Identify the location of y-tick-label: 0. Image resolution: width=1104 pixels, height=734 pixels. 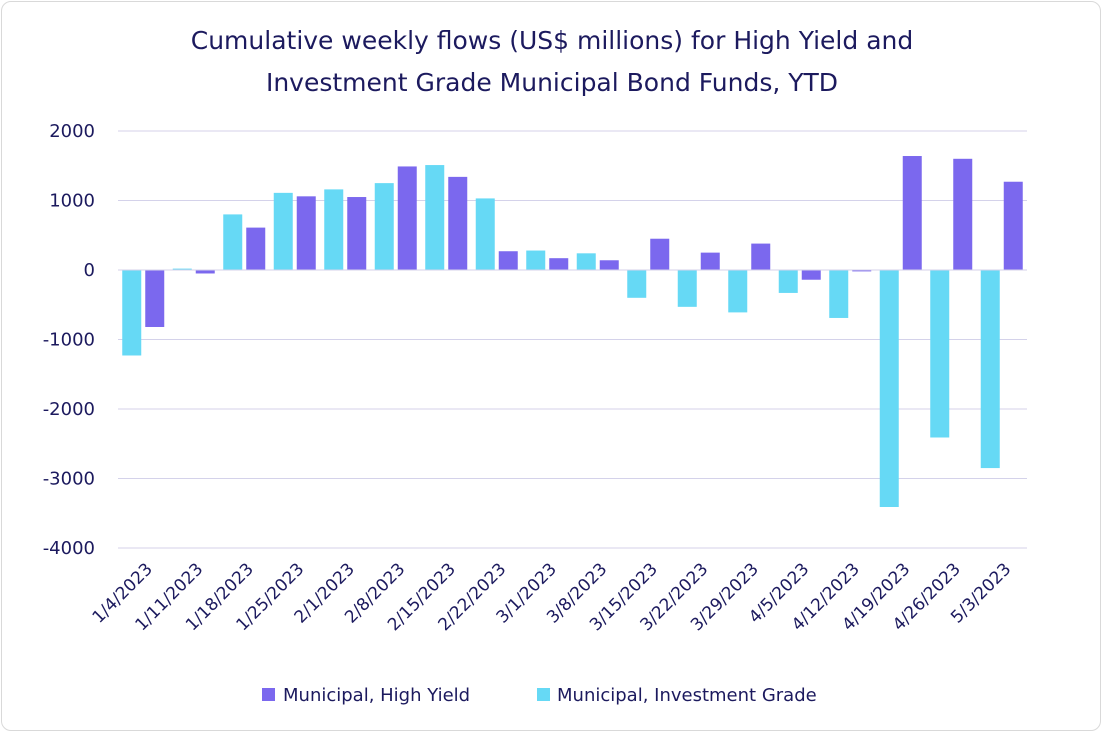
(89, 270).